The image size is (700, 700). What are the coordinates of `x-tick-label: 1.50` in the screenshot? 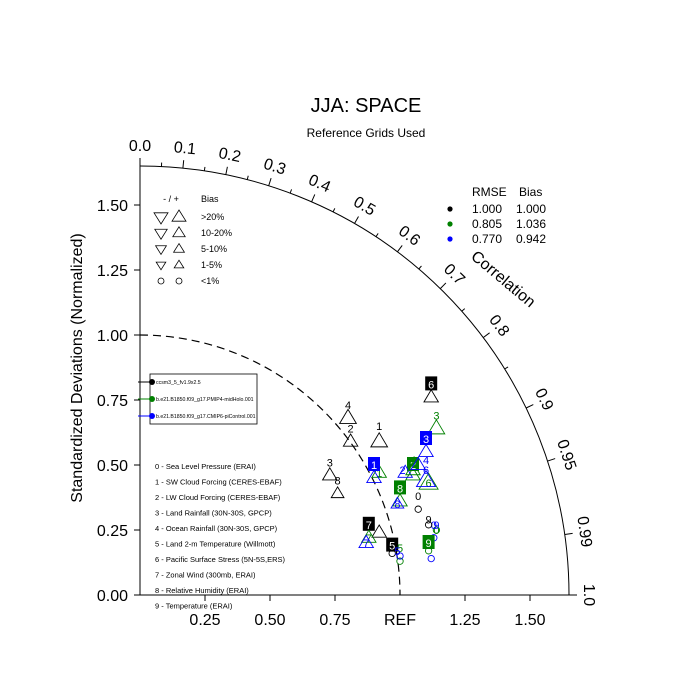 It's located at (529, 620).